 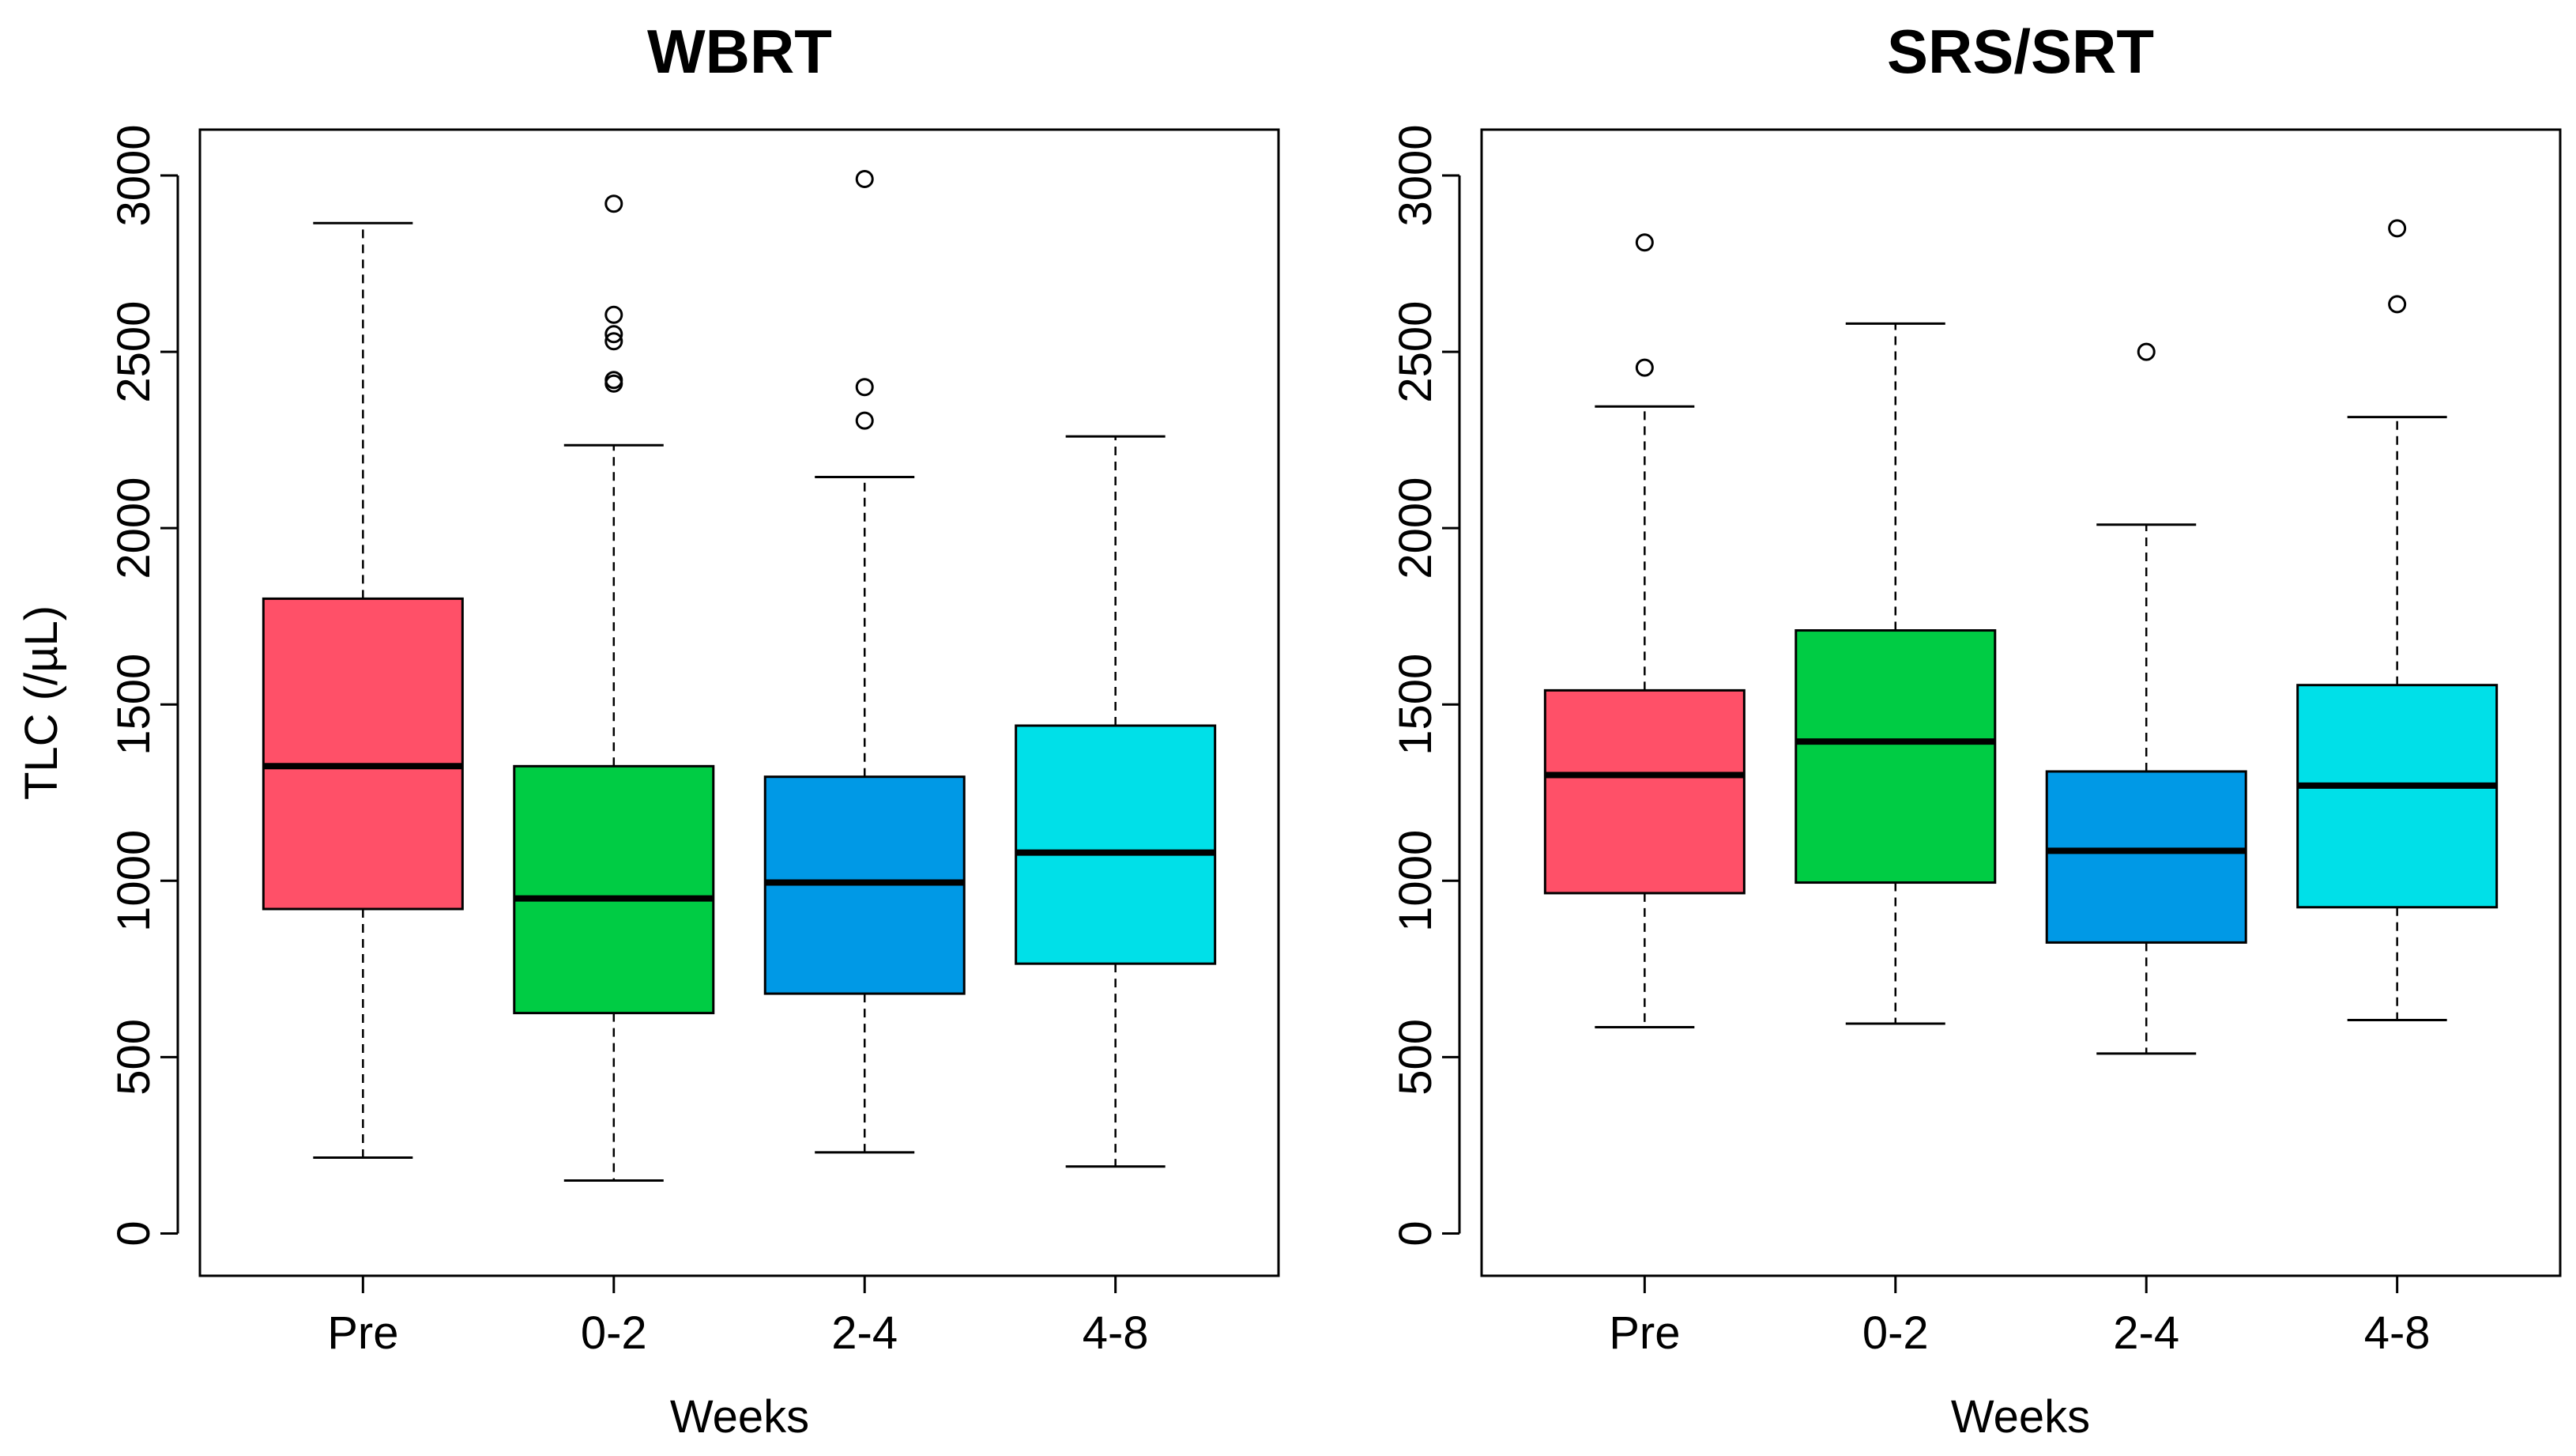 What do you see at coordinates (2020, 51) in the screenshot?
I see `panel-title: SRS/SRT` at bounding box center [2020, 51].